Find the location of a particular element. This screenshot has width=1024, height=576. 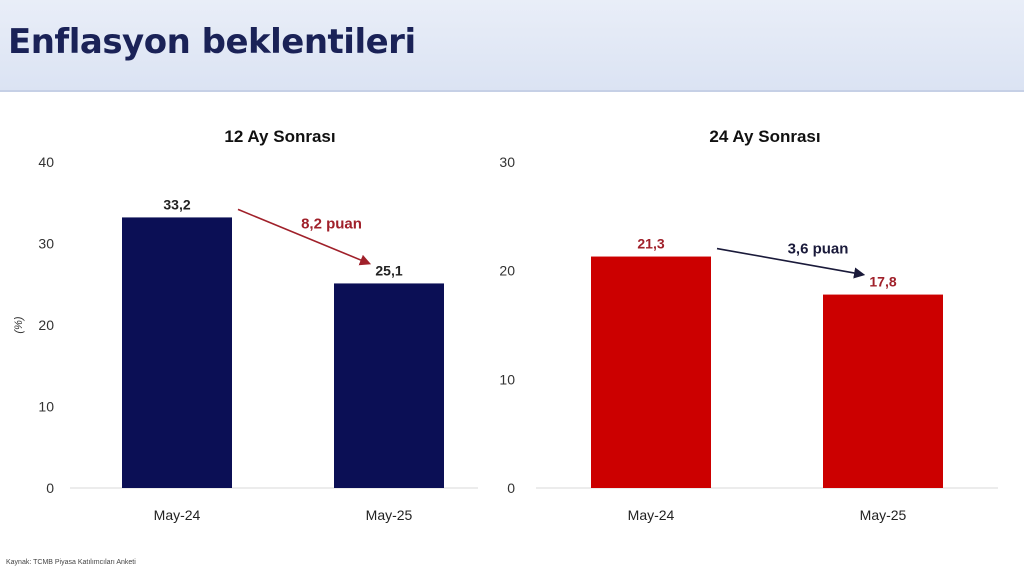

y-tick-label: 40 is located at coordinates (46, 162).